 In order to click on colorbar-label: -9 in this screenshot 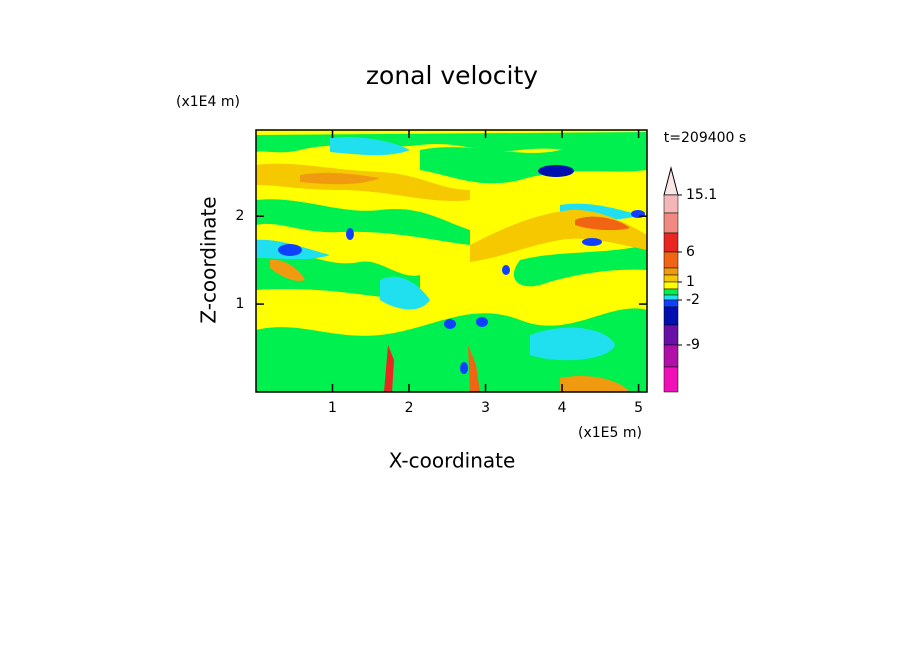, I will do `click(693, 345)`.